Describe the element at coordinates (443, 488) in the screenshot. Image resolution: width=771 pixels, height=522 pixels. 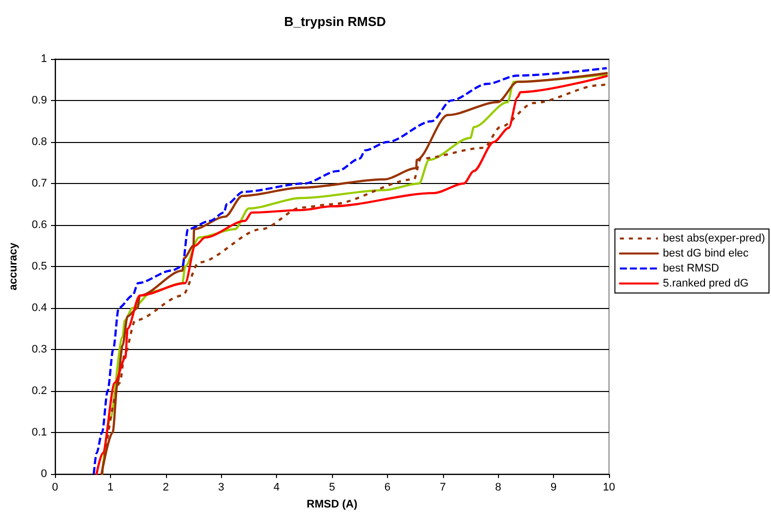
I see `x-tick-label: 7` at that location.